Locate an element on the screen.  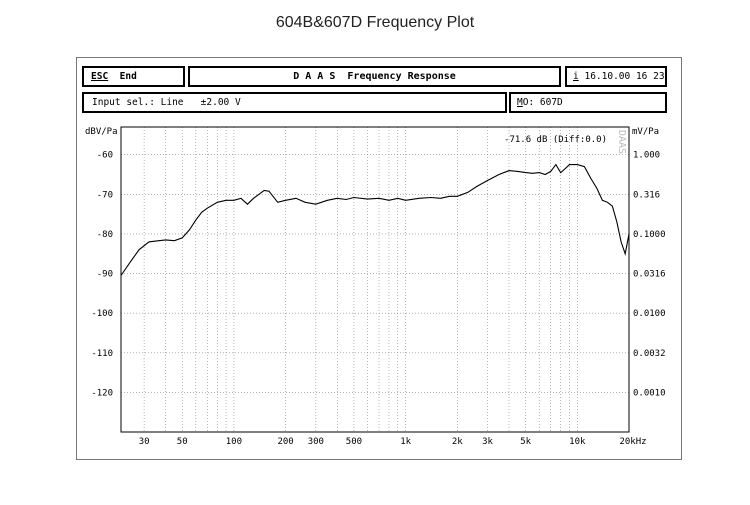
y-right-tick-label: 0.0316 is located at coordinates (649, 275).